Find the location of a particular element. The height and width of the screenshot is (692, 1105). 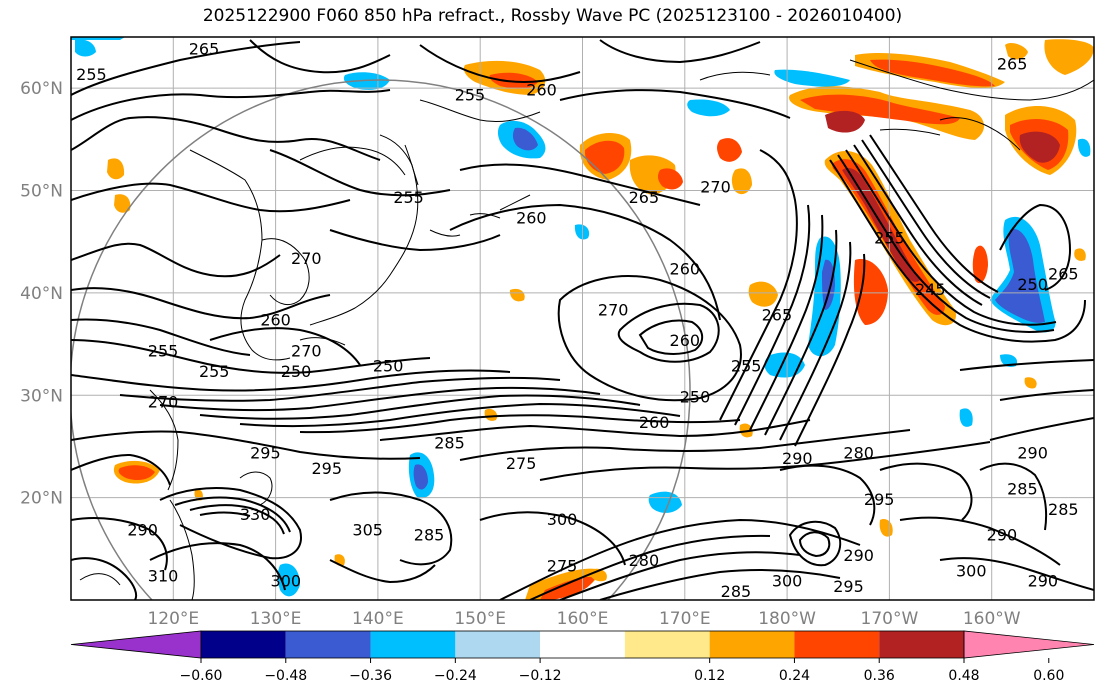

colorbar-extend-max is located at coordinates (1029, 644).